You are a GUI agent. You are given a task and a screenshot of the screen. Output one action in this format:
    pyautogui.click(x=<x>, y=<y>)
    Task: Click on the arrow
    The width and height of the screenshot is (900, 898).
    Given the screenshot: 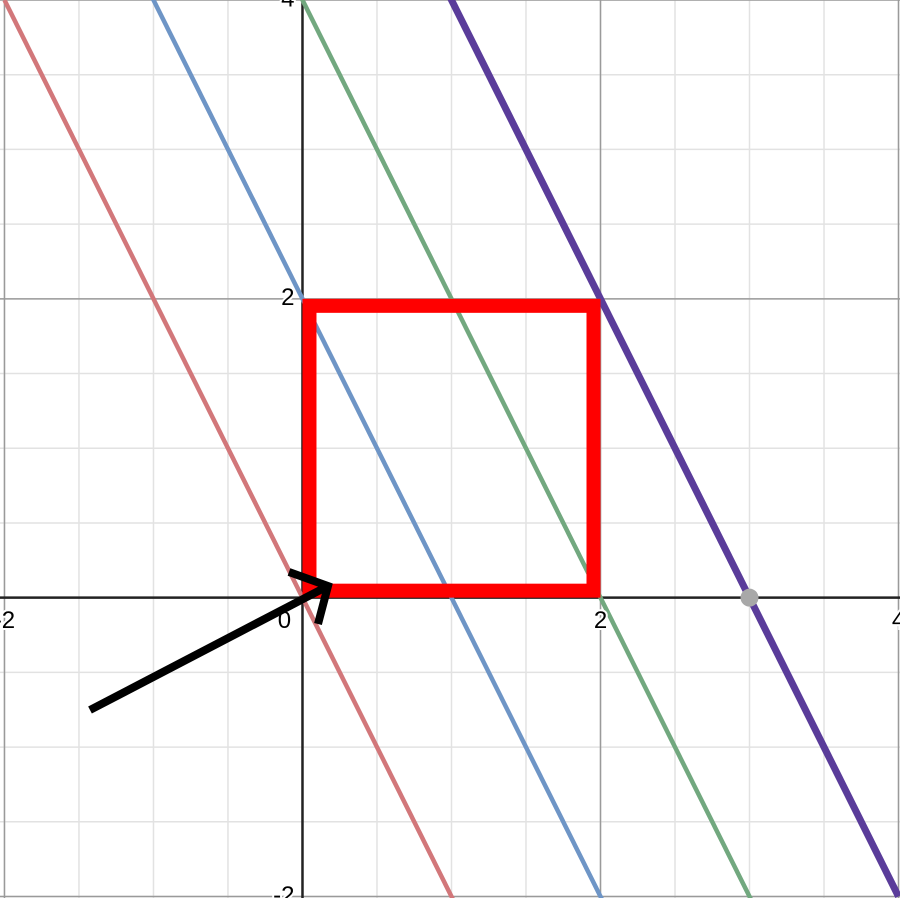 What is the action you would take?
    pyautogui.click(x=210, y=641)
    